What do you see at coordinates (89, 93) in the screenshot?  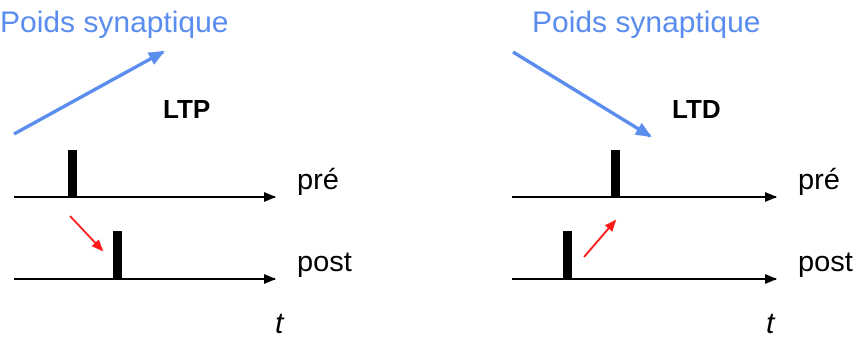 I see `ltp-weight-increase-arrow` at bounding box center [89, 93].